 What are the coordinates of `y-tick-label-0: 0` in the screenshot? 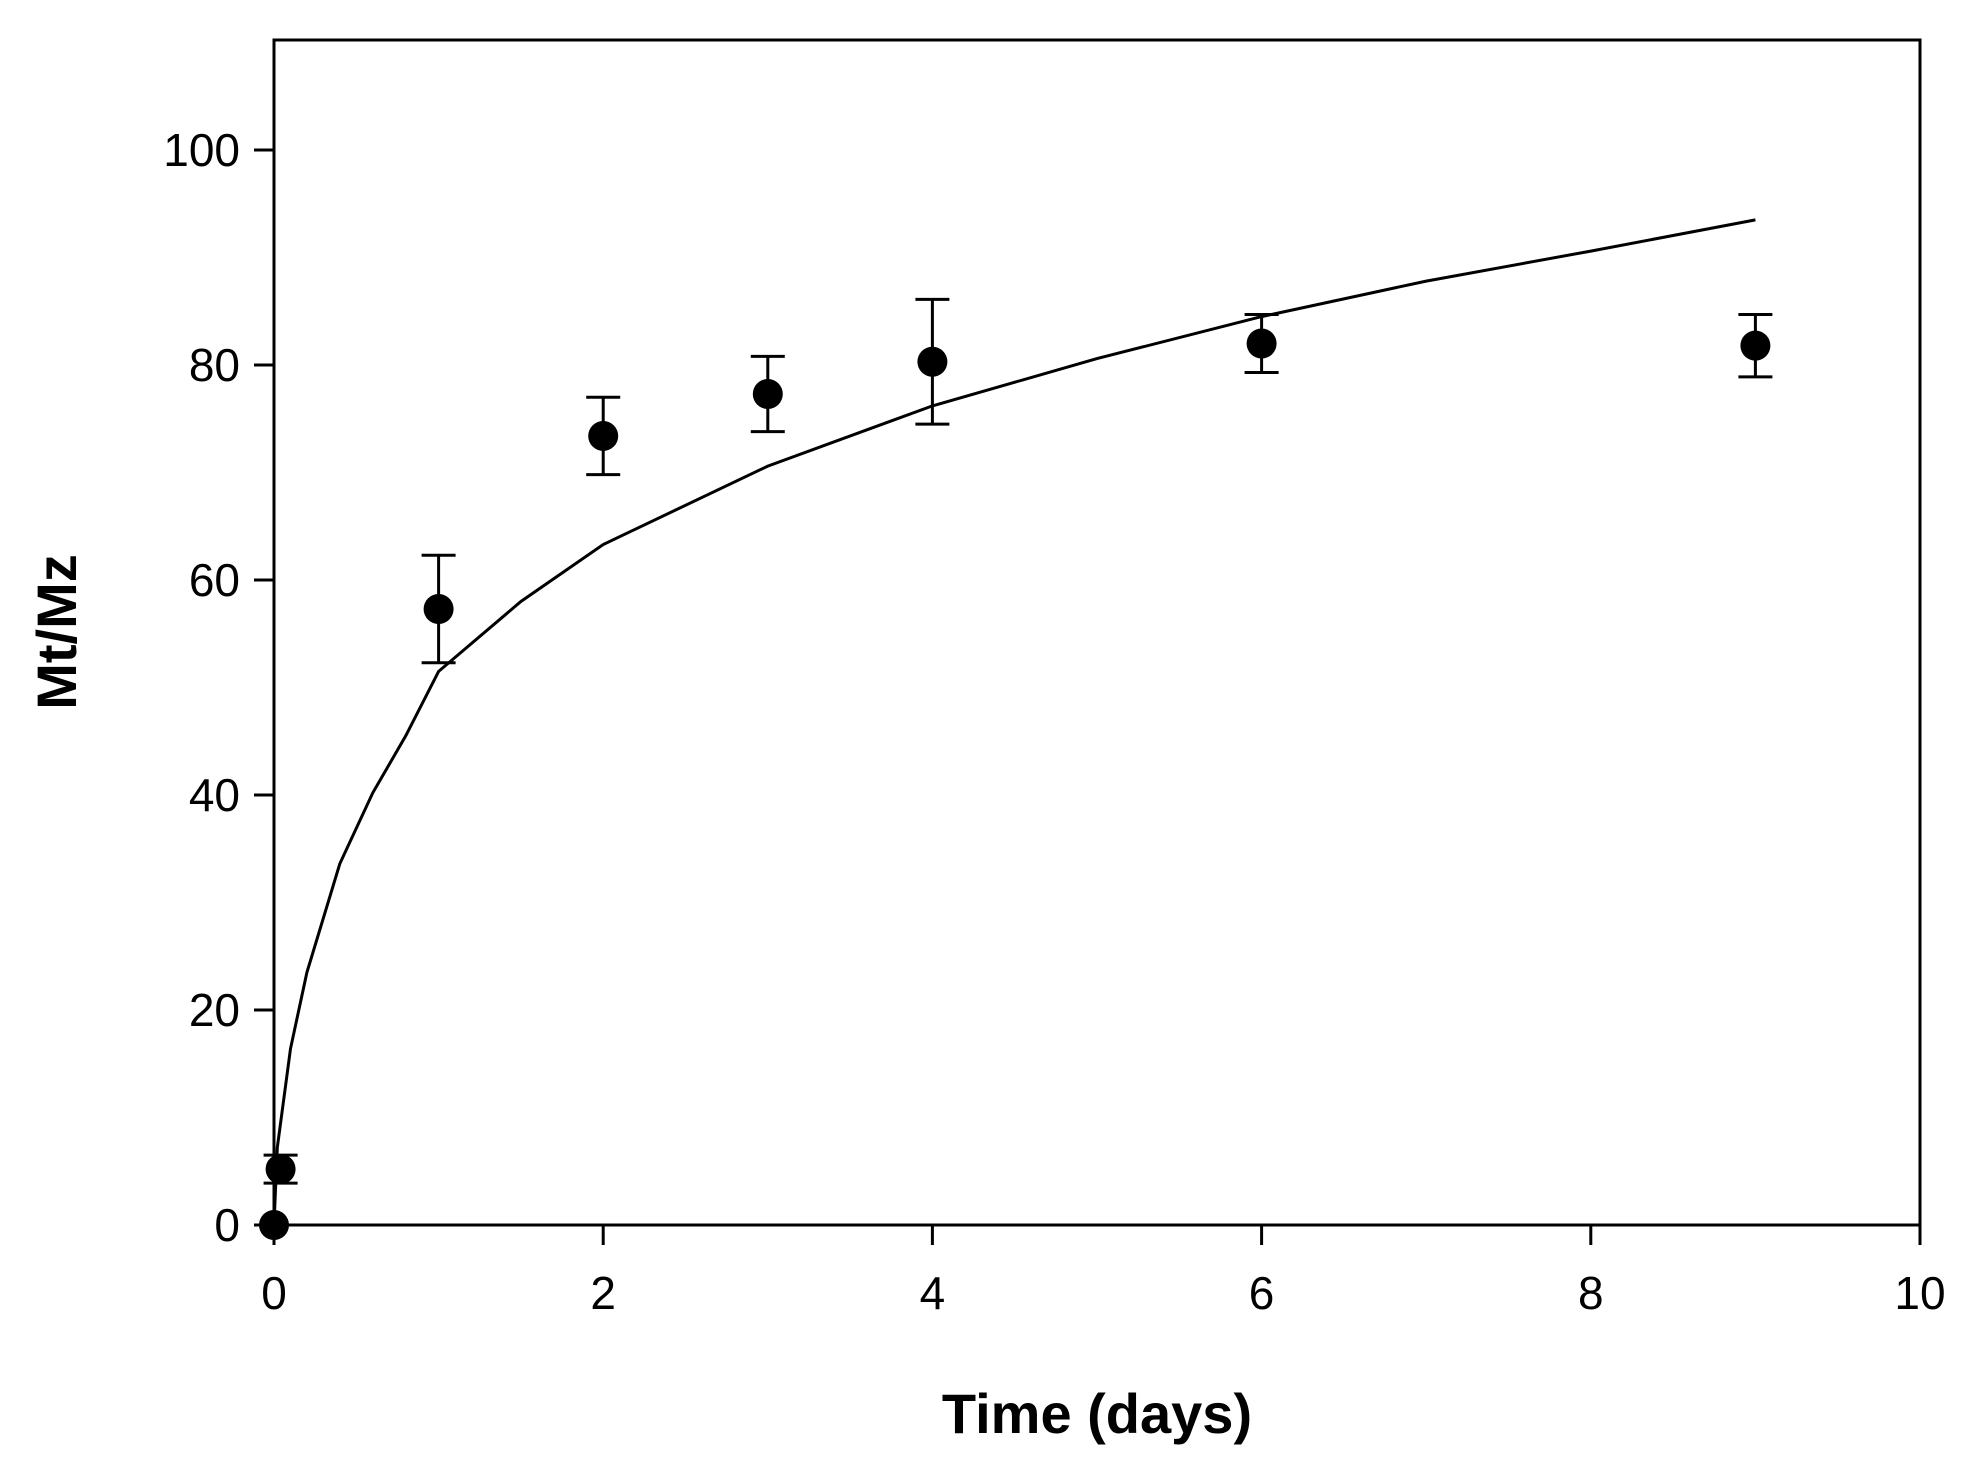 It's located at (227, 1225).